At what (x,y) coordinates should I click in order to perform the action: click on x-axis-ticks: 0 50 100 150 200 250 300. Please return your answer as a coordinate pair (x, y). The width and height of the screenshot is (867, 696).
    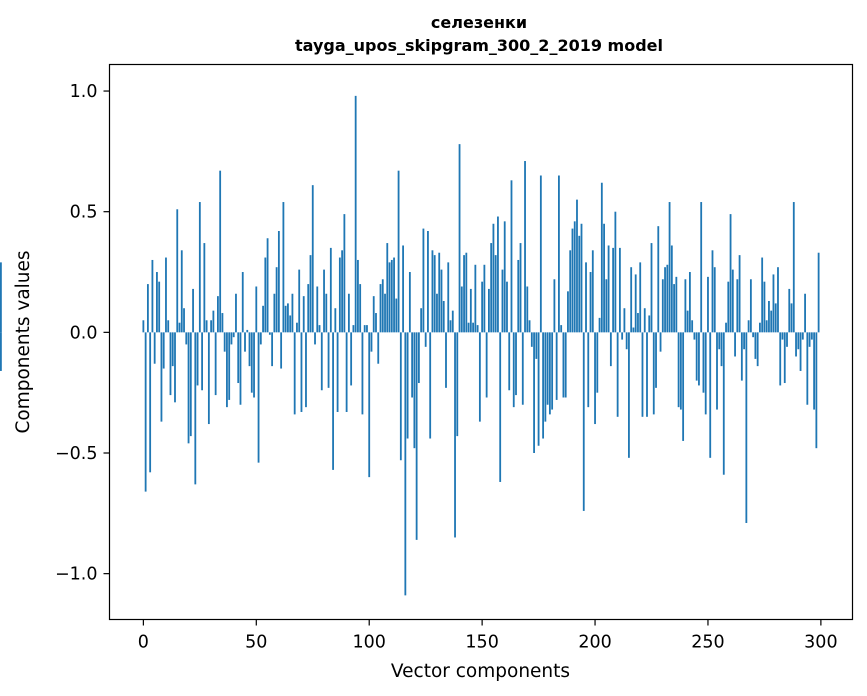
    Looking at the image, I should click on (488, 636).